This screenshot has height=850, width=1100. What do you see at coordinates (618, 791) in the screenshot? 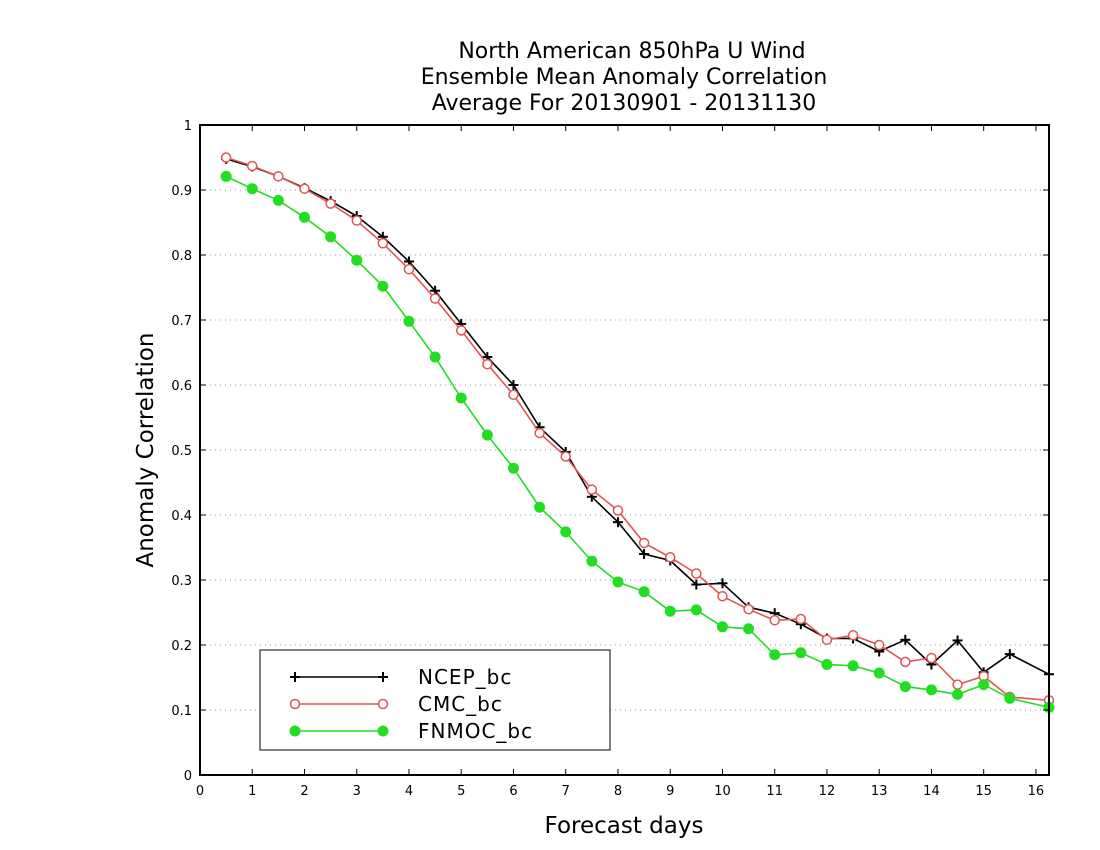
I see `x-tick-label: 8` at bounding box center [618, 791].